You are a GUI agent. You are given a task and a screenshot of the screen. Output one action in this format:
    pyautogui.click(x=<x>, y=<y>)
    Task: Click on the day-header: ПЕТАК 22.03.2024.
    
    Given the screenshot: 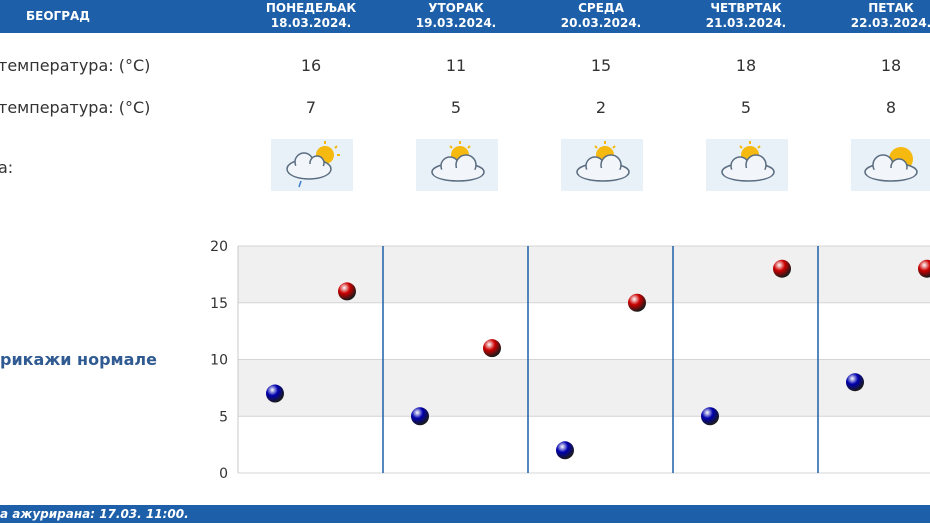 What is the action you would take?
    pyautogui.click(x=878, y=16)
    